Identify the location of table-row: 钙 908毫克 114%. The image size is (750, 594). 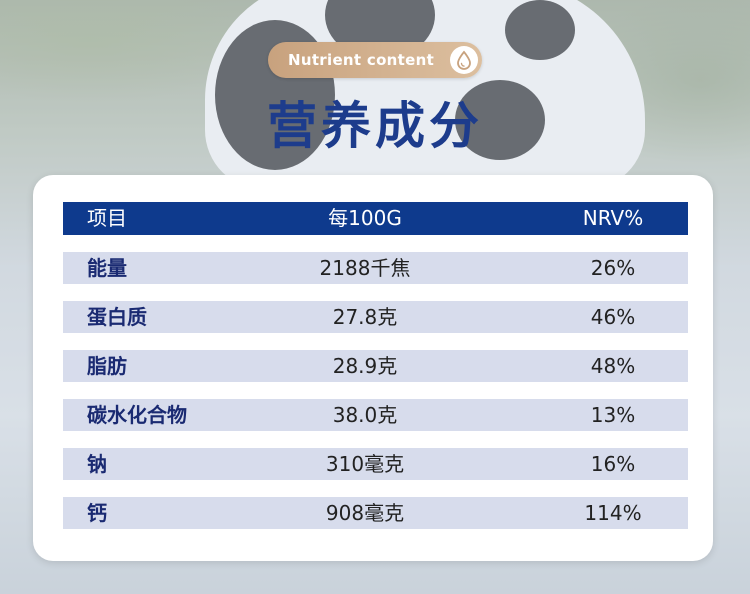
(375, 513).